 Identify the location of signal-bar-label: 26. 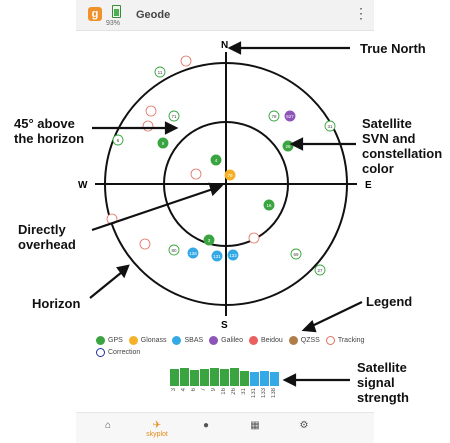
(234, 391).